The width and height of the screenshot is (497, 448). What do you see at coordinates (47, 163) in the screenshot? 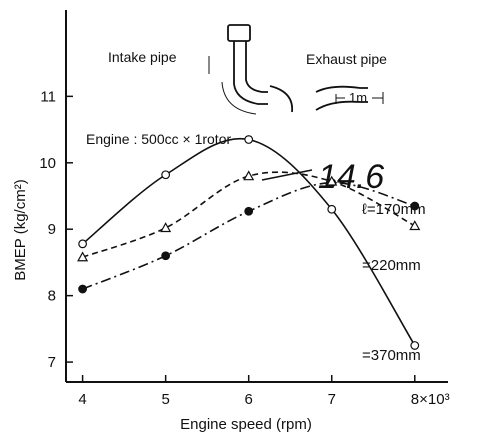
I see `y-tick-label: 10` at bounding box center [47, 163].